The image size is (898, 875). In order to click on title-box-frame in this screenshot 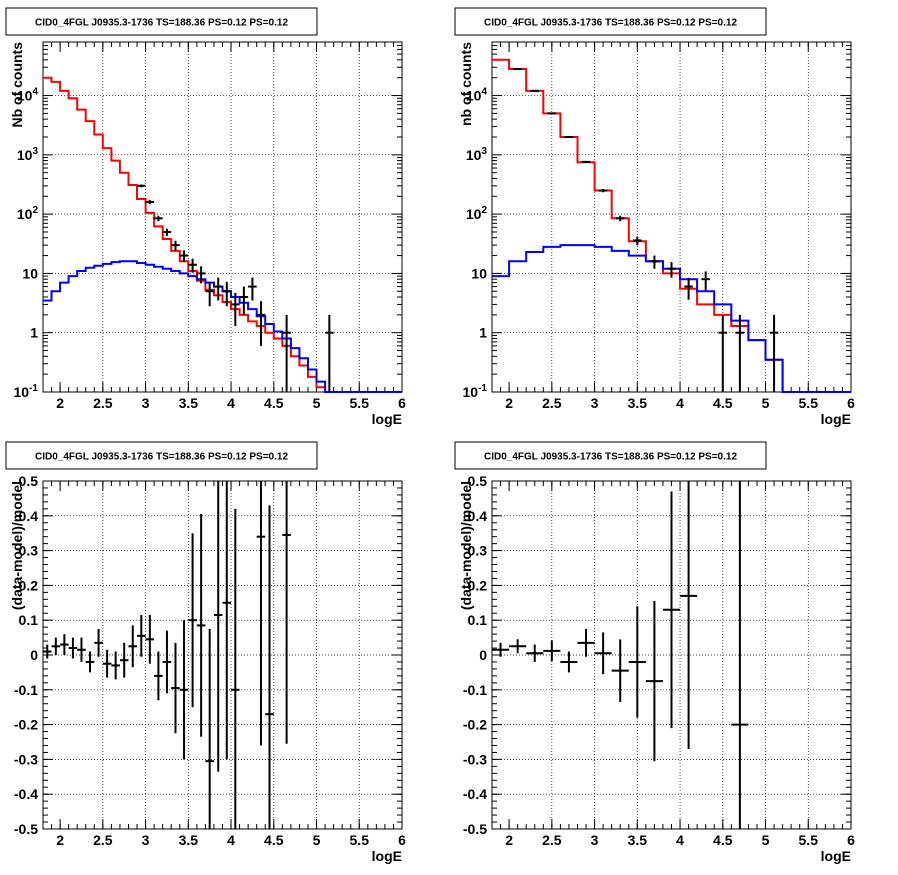, I will do `click(161, 455)`.